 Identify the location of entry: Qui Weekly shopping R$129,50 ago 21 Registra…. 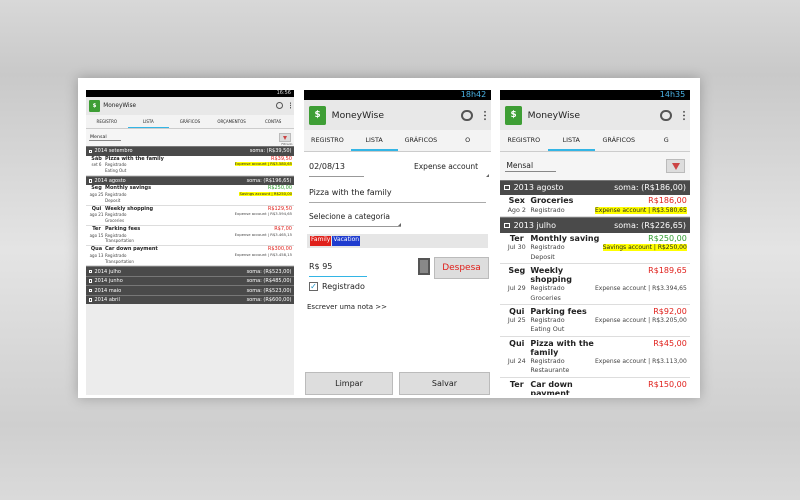
(190, 215).